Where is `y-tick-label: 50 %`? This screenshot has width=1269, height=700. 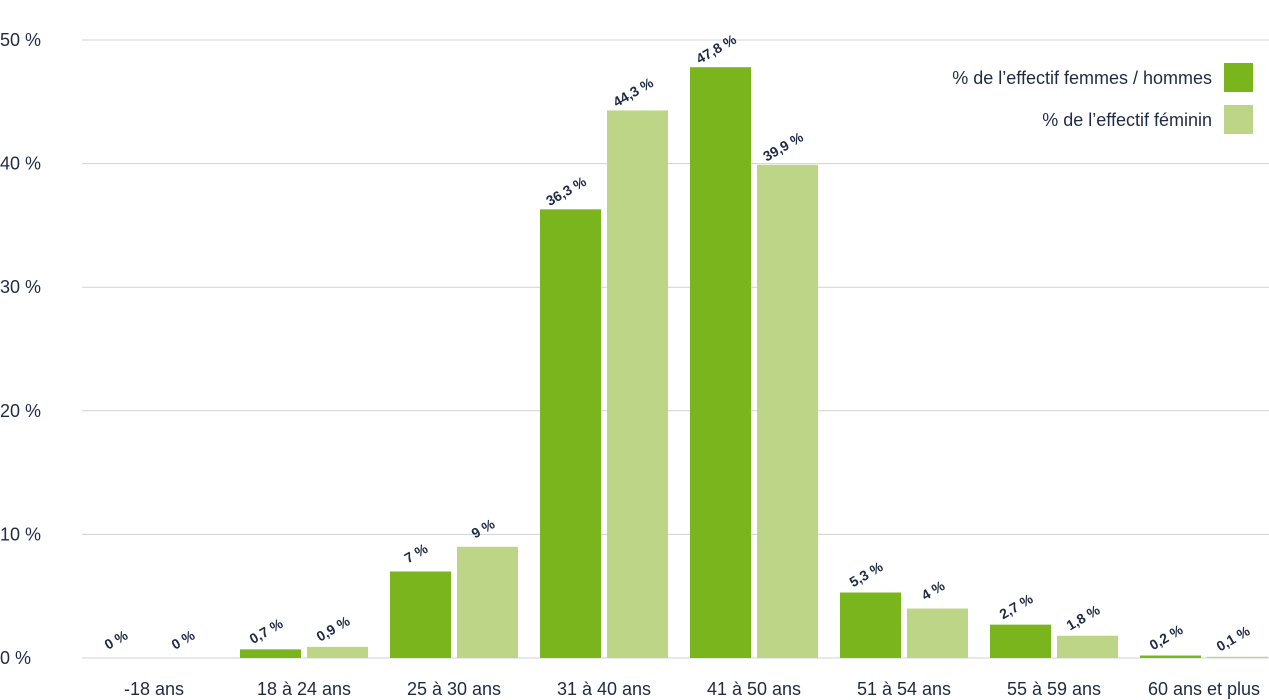 y-tick-label: 50 % is located at coordinates (20, 40).